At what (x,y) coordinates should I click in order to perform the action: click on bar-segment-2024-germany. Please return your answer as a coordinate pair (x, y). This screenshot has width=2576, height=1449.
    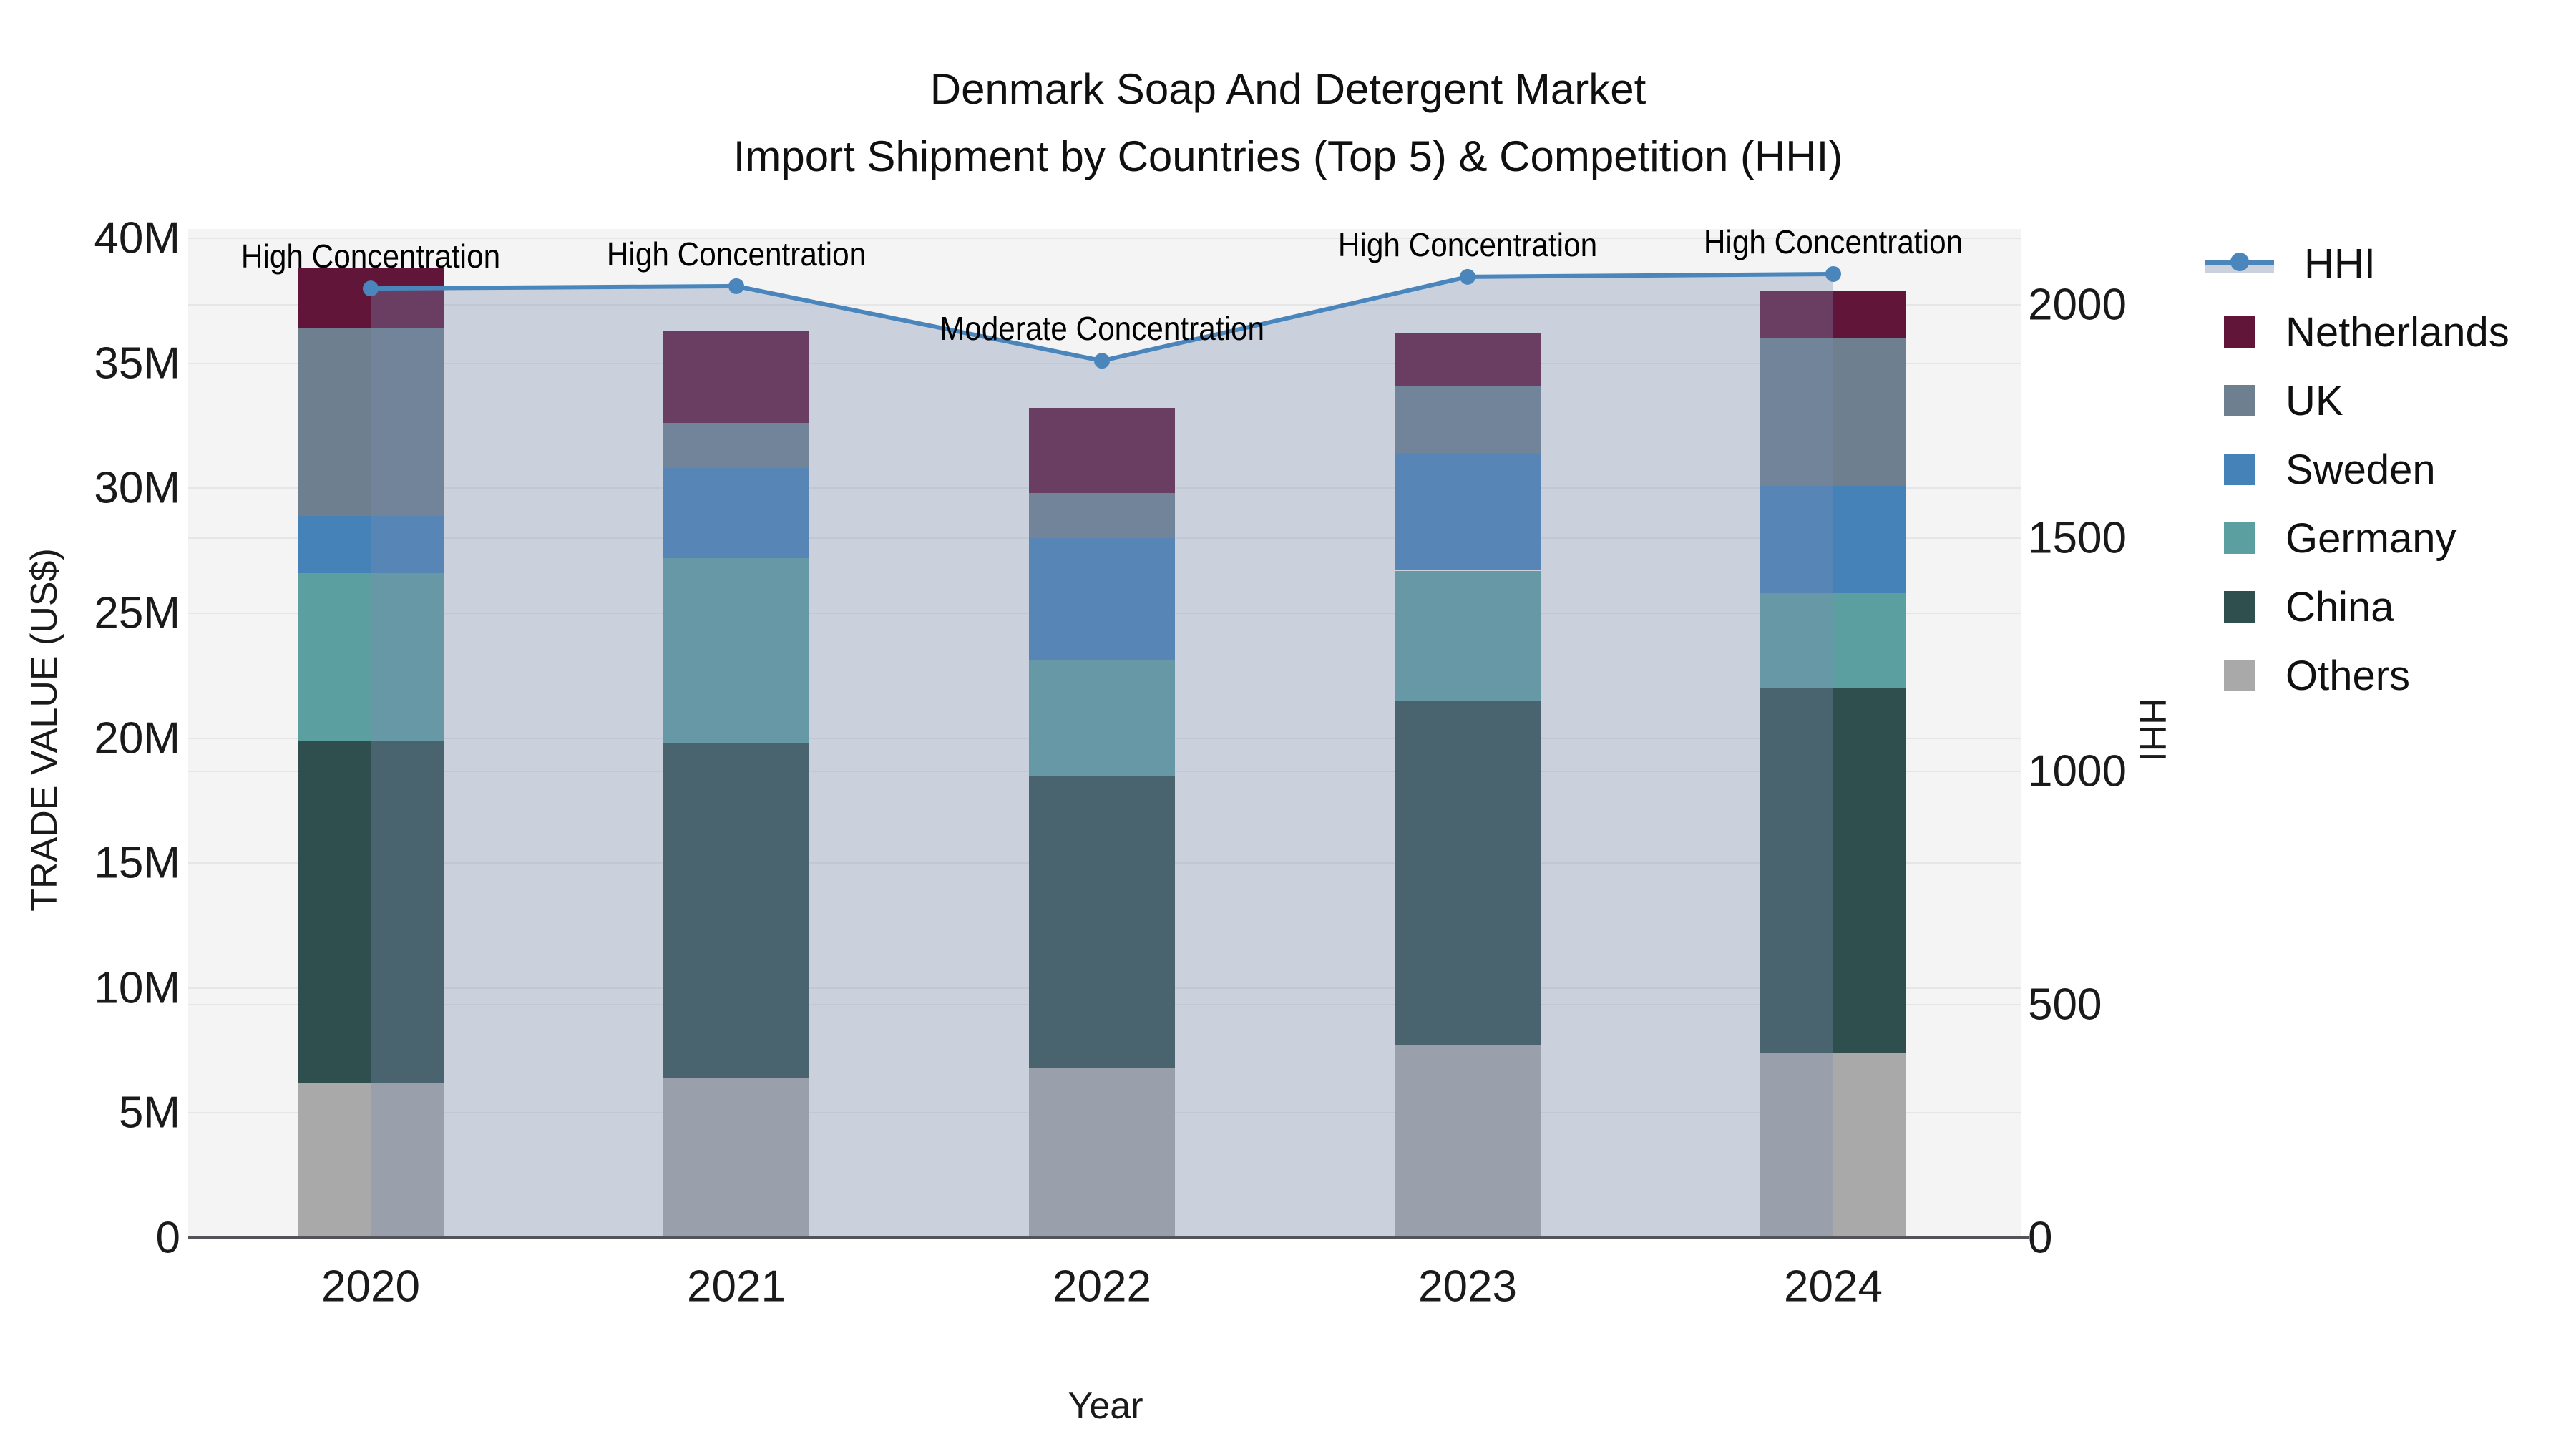
    Looking at the image, I should click on (1833, 640).